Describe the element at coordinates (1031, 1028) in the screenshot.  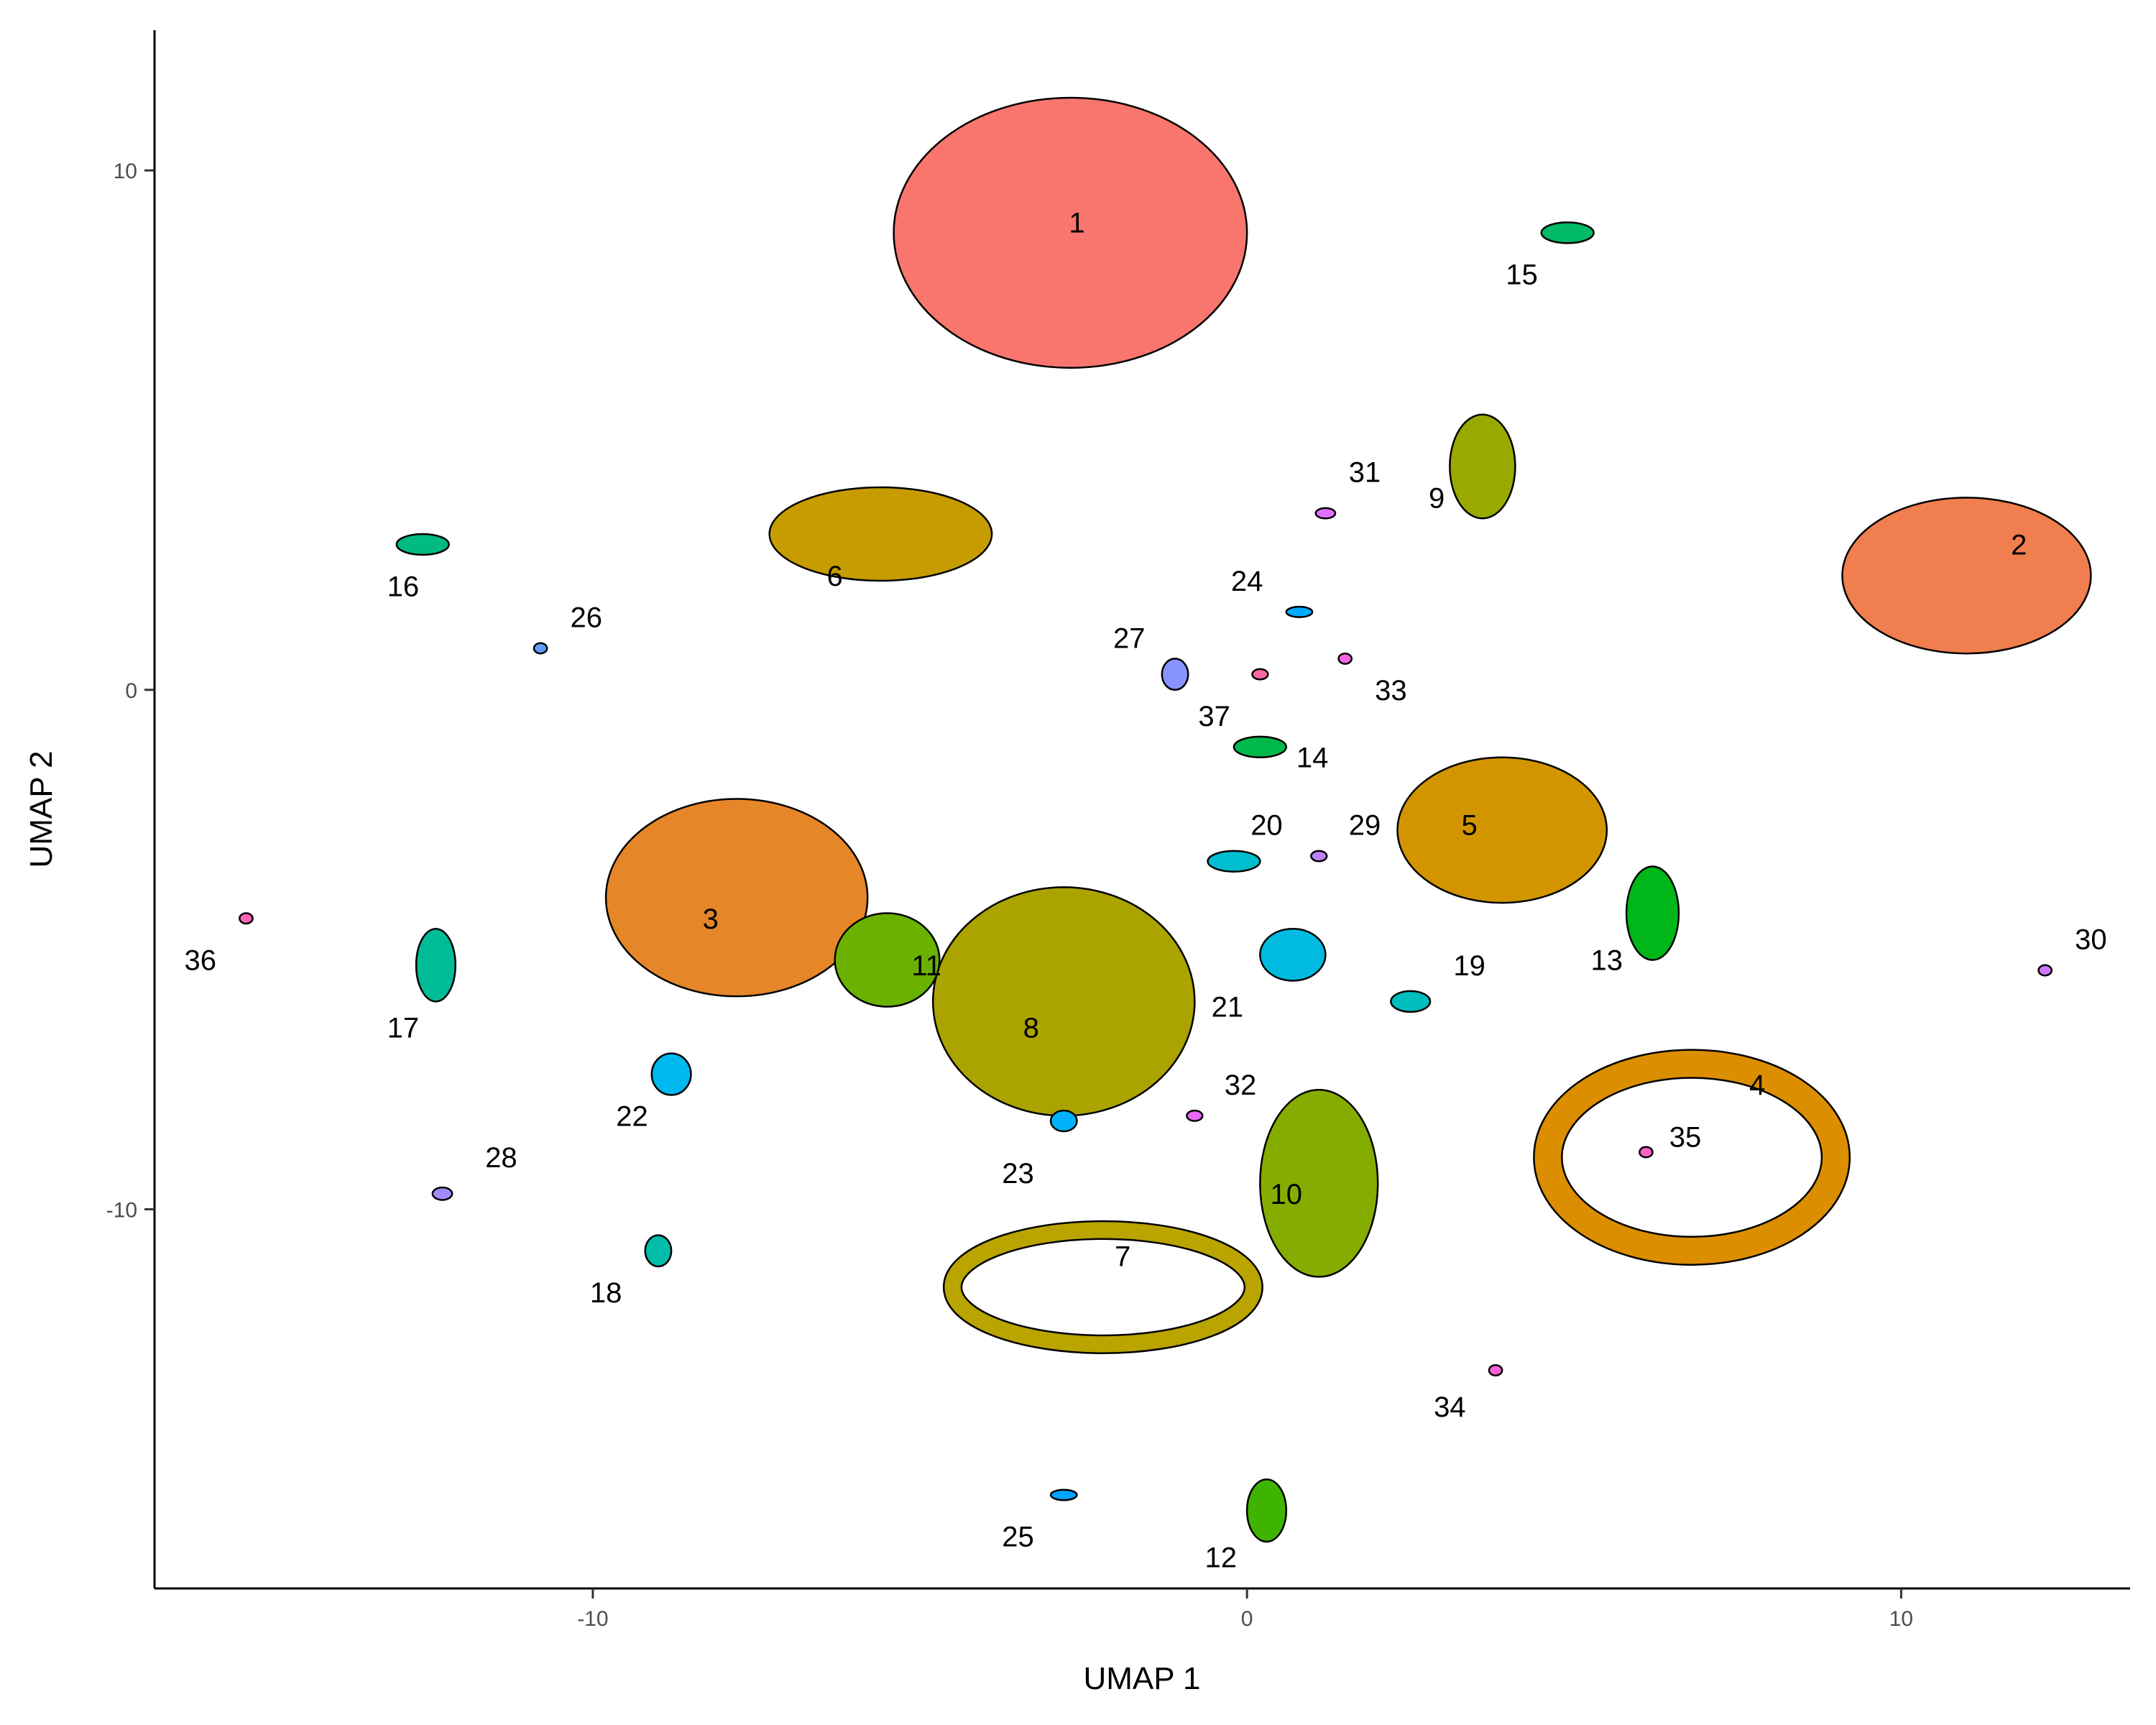
I see `cluster-8-label: 8` at that location.